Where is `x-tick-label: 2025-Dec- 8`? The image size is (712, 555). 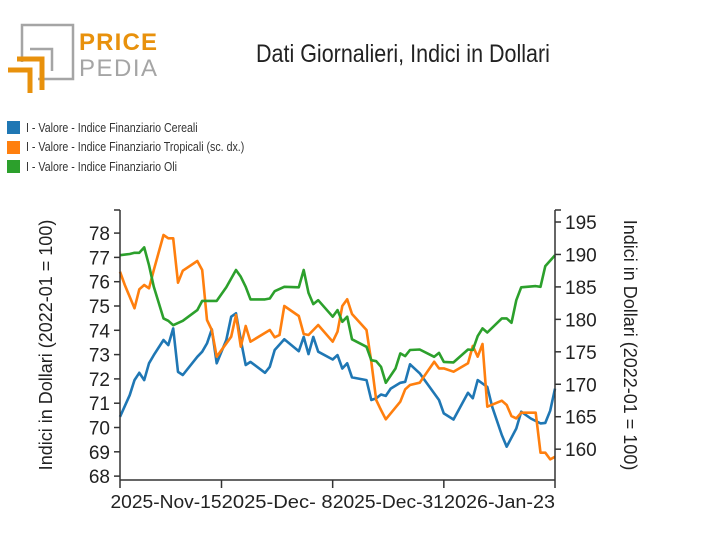
x-tick-label: 2025-Dec- 8 is located at coordinates (277, 502).